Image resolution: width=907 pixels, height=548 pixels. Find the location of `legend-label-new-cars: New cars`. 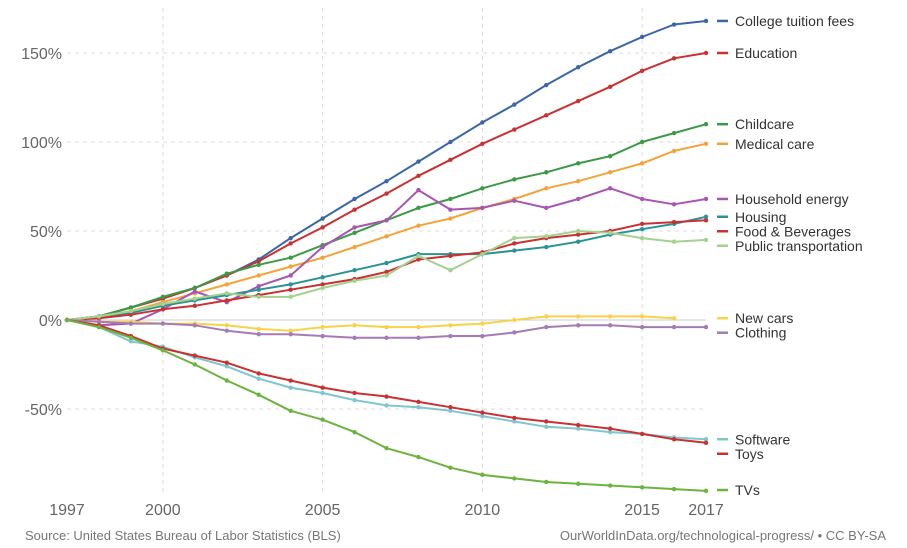

legend-label-new-cars: New cars is located at coordinates (764, 318).